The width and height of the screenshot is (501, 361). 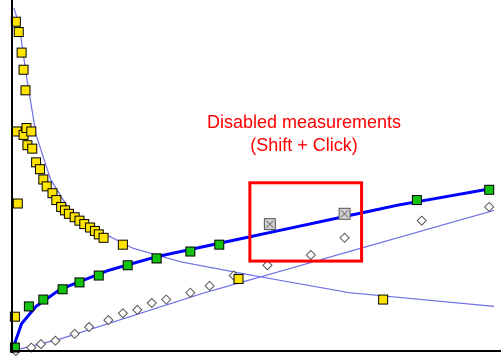 I want to click on disabled-measurements-box, so click(x=306, y=222).